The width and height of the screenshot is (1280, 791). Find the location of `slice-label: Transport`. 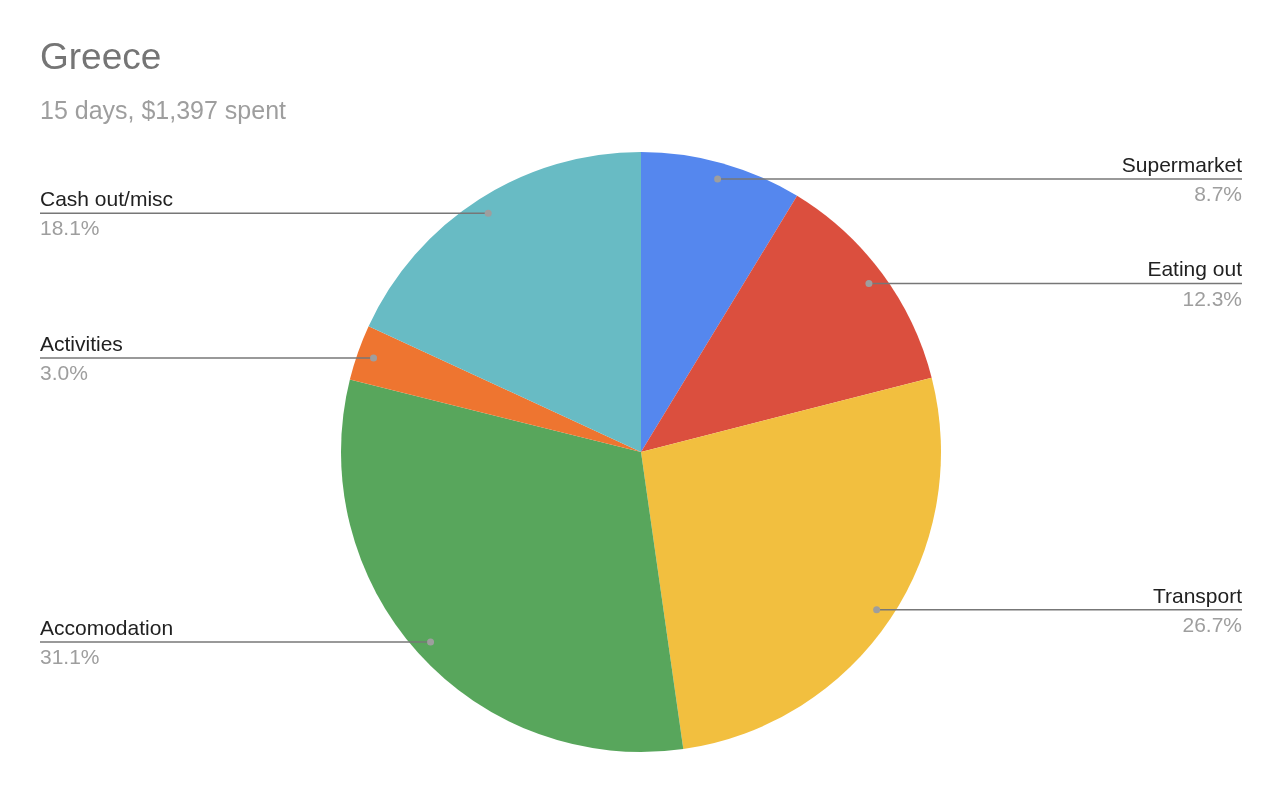

slice-label: Transport is located at coordinates (1197, 595).